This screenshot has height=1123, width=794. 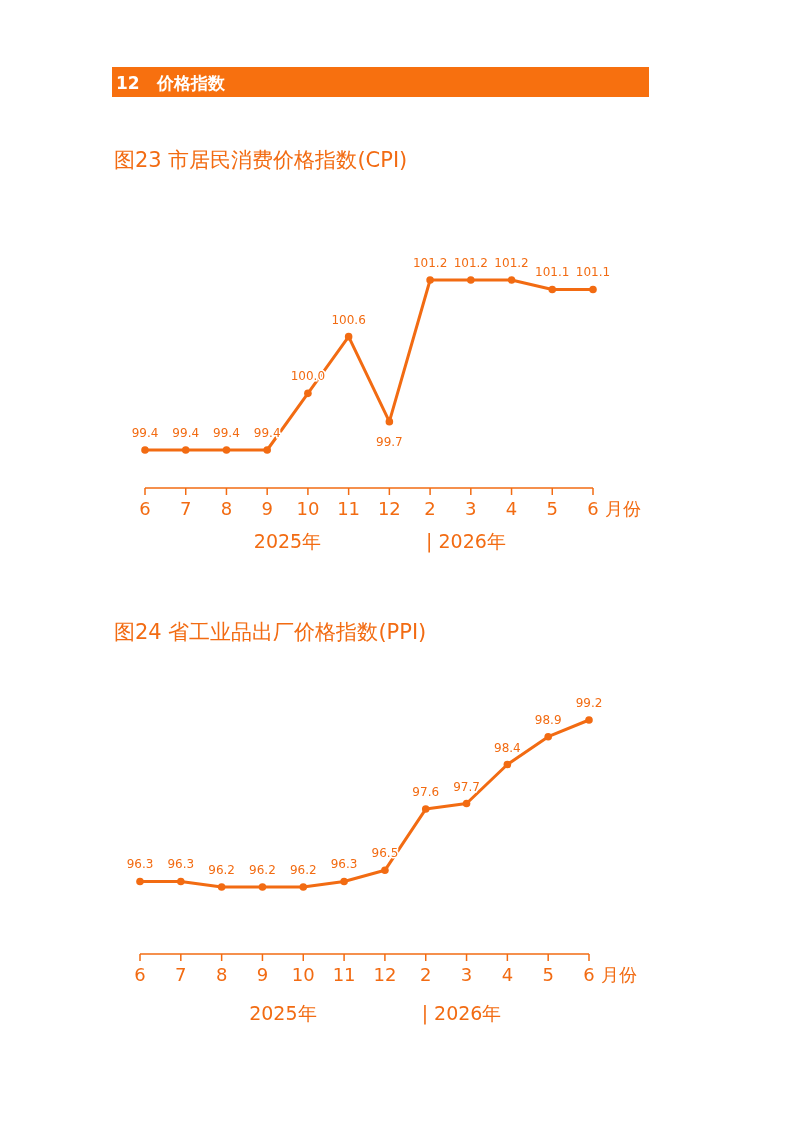 What do you see at coordinates (507, 747) in the screenshot?
I see `data-label: 98.4` at bounding box center [507, 747].